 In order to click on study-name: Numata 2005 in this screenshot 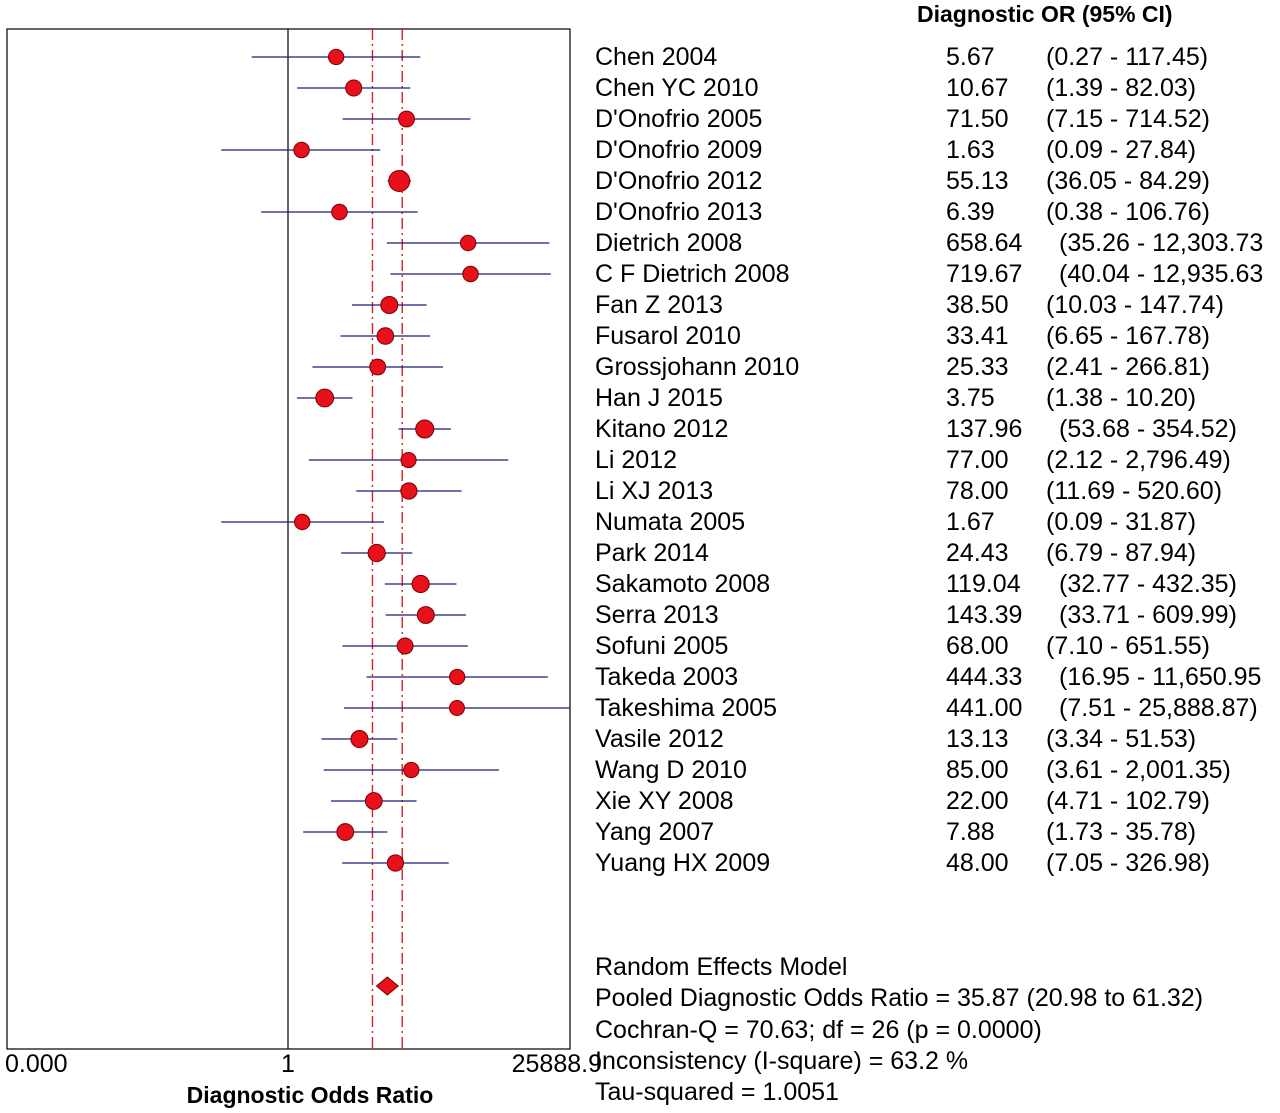, I will do `click(670, 522)`.